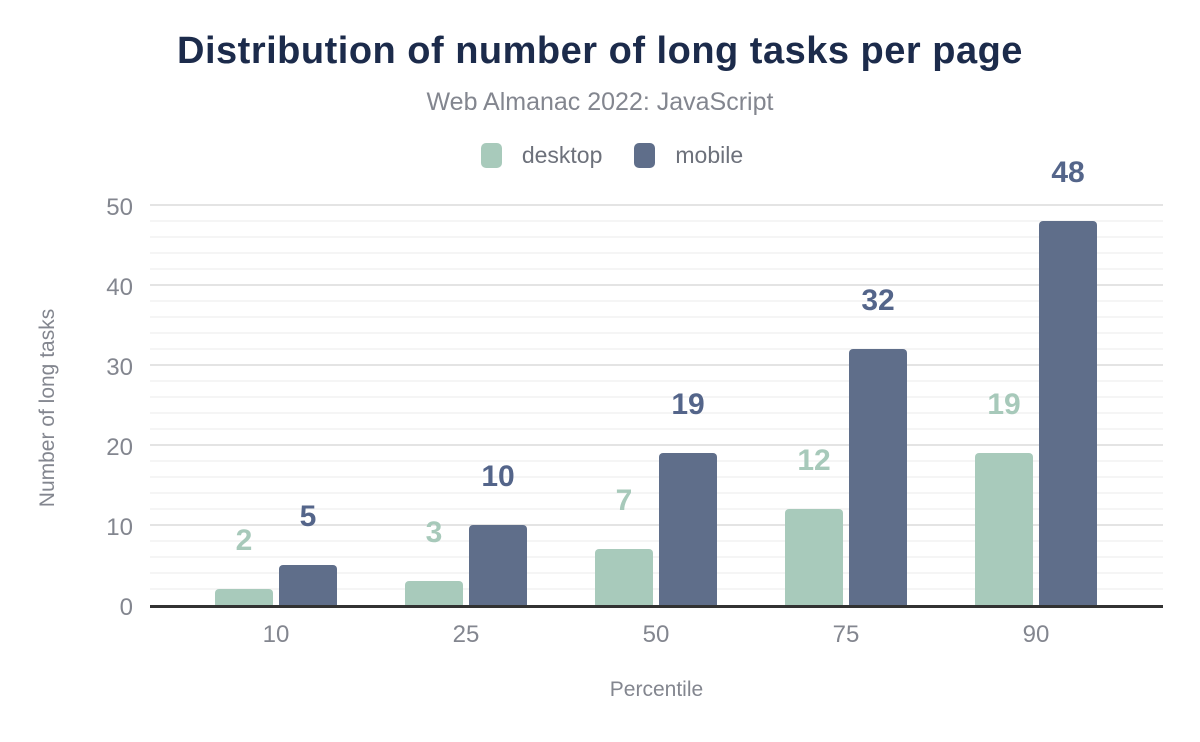 The image size is (1200, 742). I want to click on bar-mobile-p10, so click(308, 585).